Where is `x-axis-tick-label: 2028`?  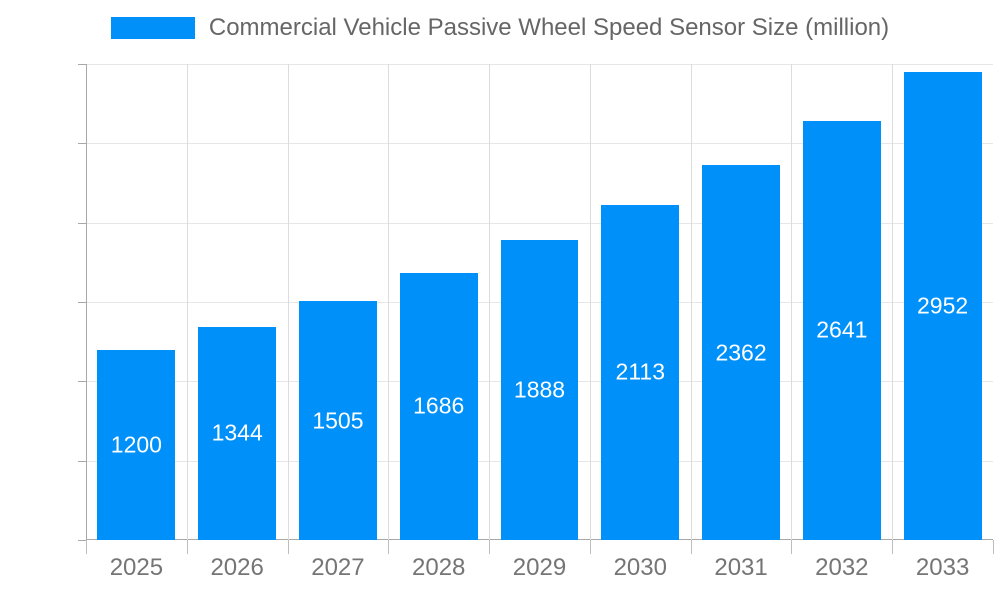
x-axis-tick-label: 2028 is located at coordinates (439, 567).